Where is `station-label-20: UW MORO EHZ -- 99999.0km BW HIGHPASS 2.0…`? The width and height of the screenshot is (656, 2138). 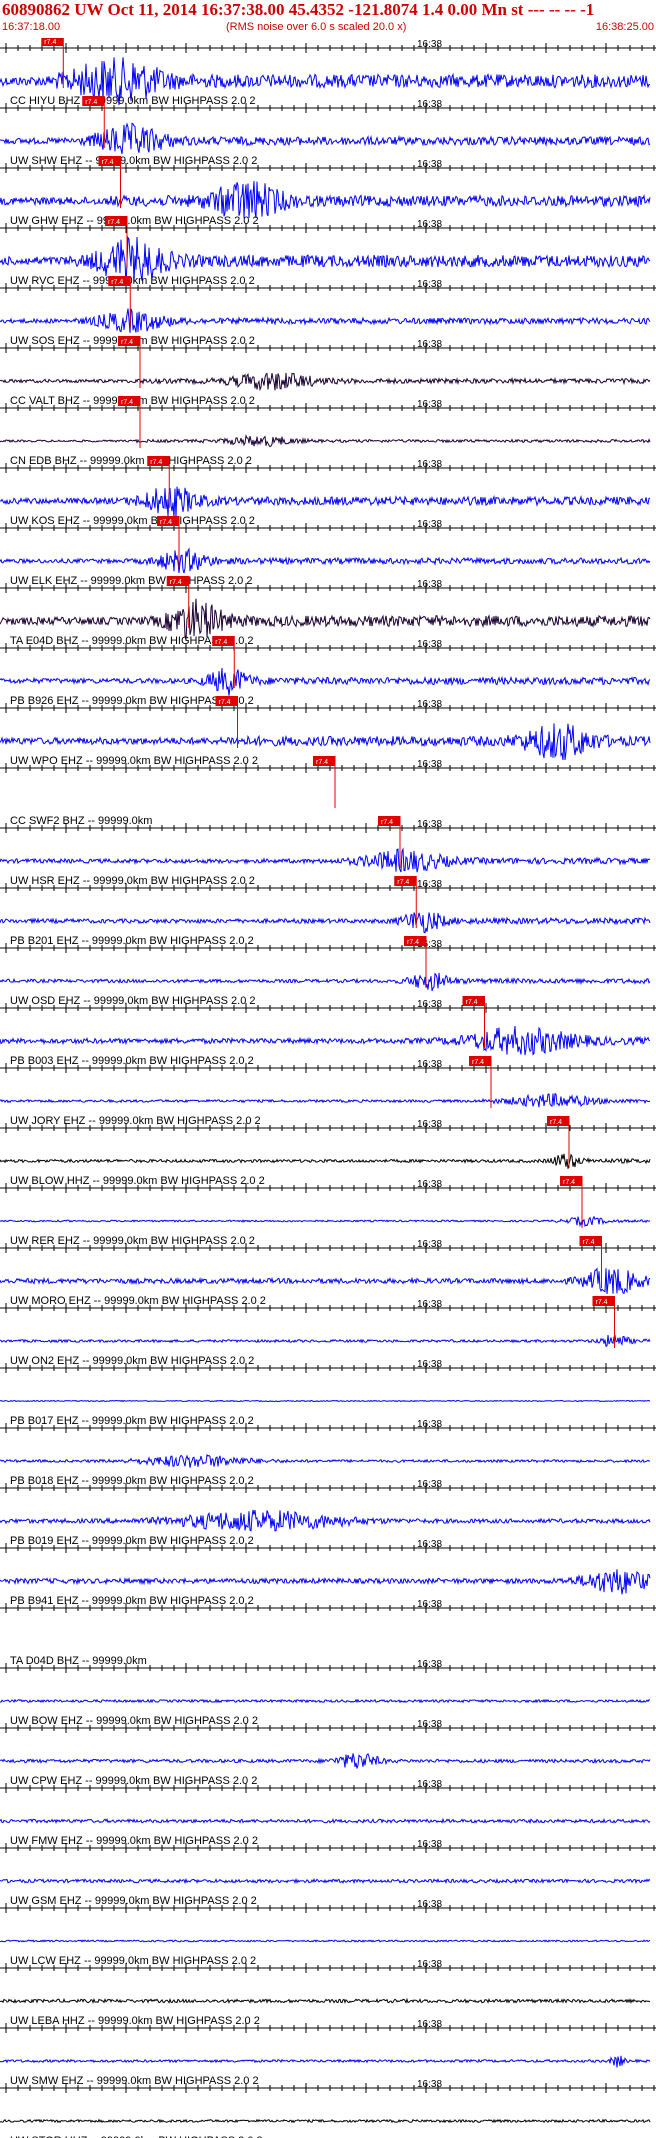
station-label-20: UW MORO EHZ -- 99999.0km BW HIGHPASS 2.0… is located at coordinates (138, 1301).